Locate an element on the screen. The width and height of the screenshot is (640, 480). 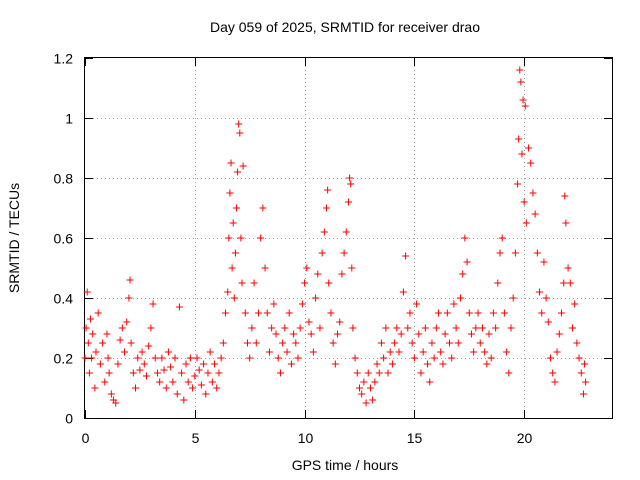
y-tick-label: 0.2 is located at coordinates (64, 359).